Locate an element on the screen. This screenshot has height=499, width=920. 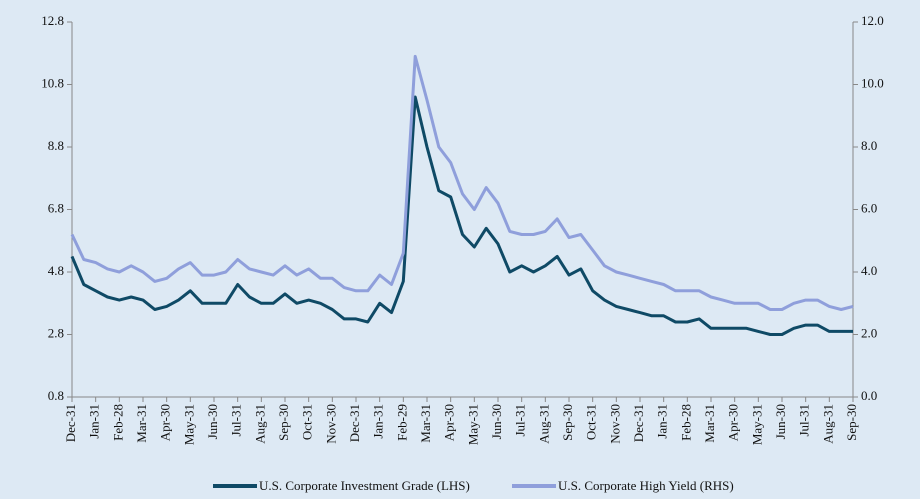
y-tick-label: 6.8 is located at coordinates (56, 207).